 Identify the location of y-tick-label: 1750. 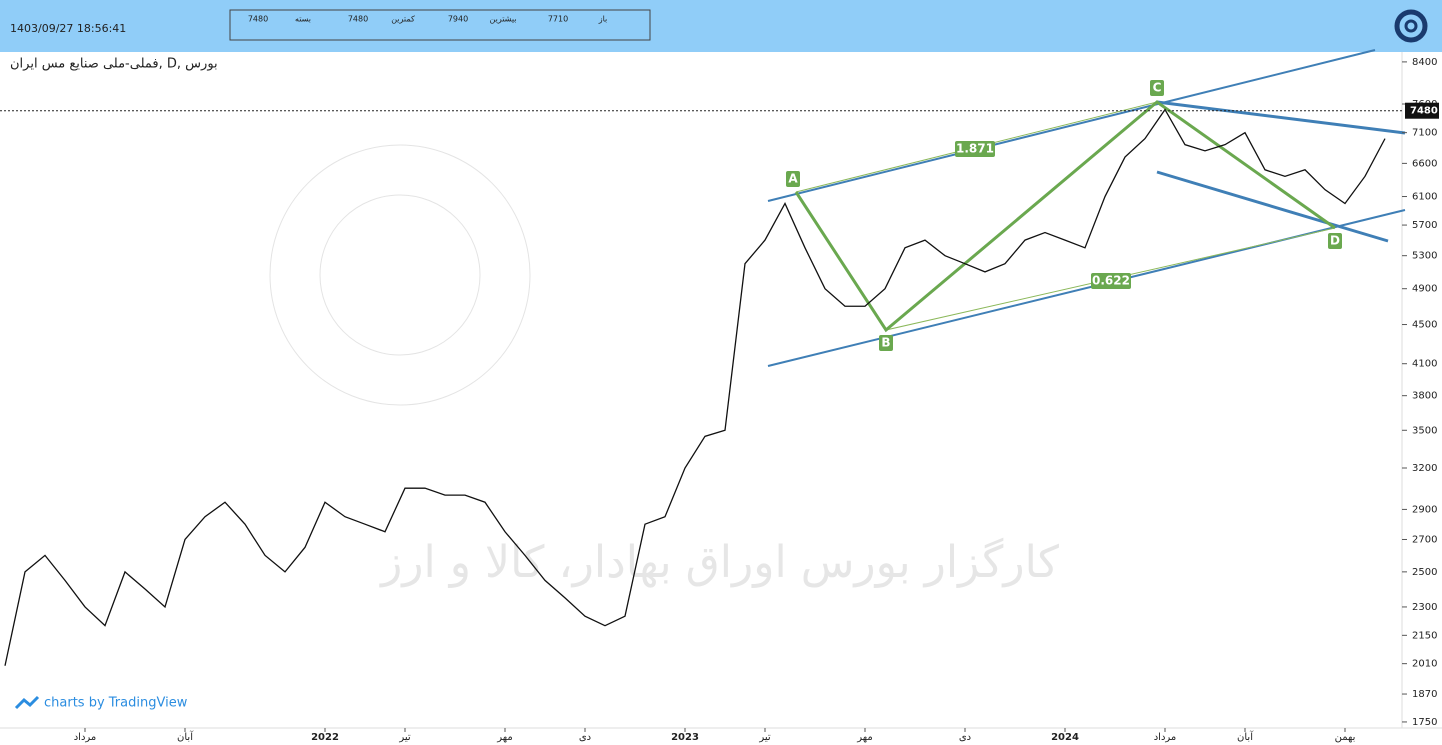
(1424, 722).